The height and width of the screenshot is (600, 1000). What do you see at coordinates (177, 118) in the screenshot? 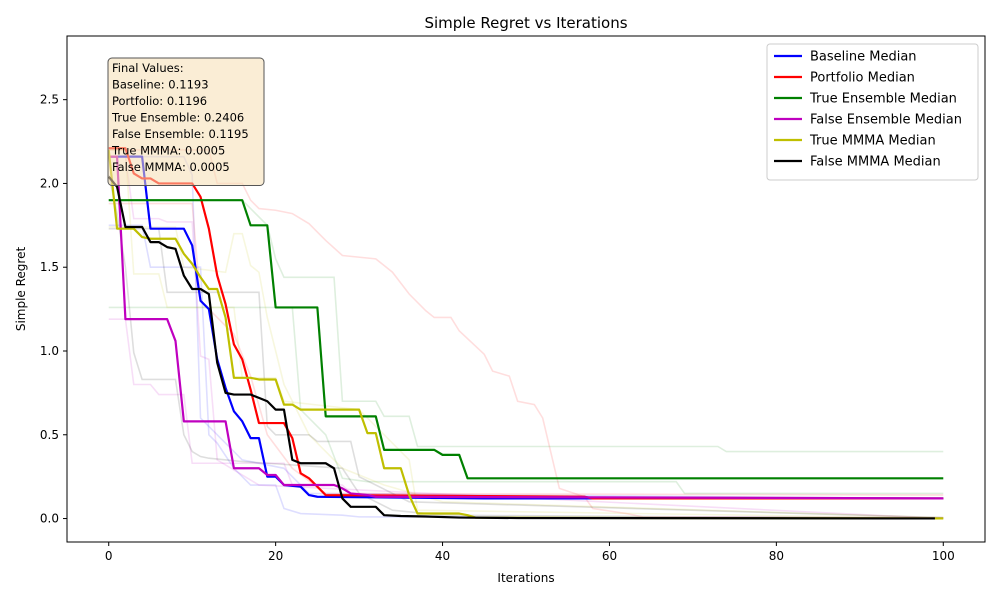
I see `annotation-line: True Ensemble: 0.2406` at bounding box center [177, 118].